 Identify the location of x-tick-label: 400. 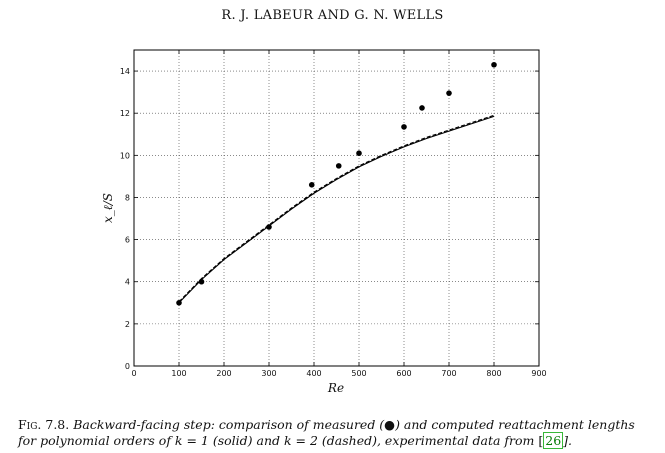
(313, 373).